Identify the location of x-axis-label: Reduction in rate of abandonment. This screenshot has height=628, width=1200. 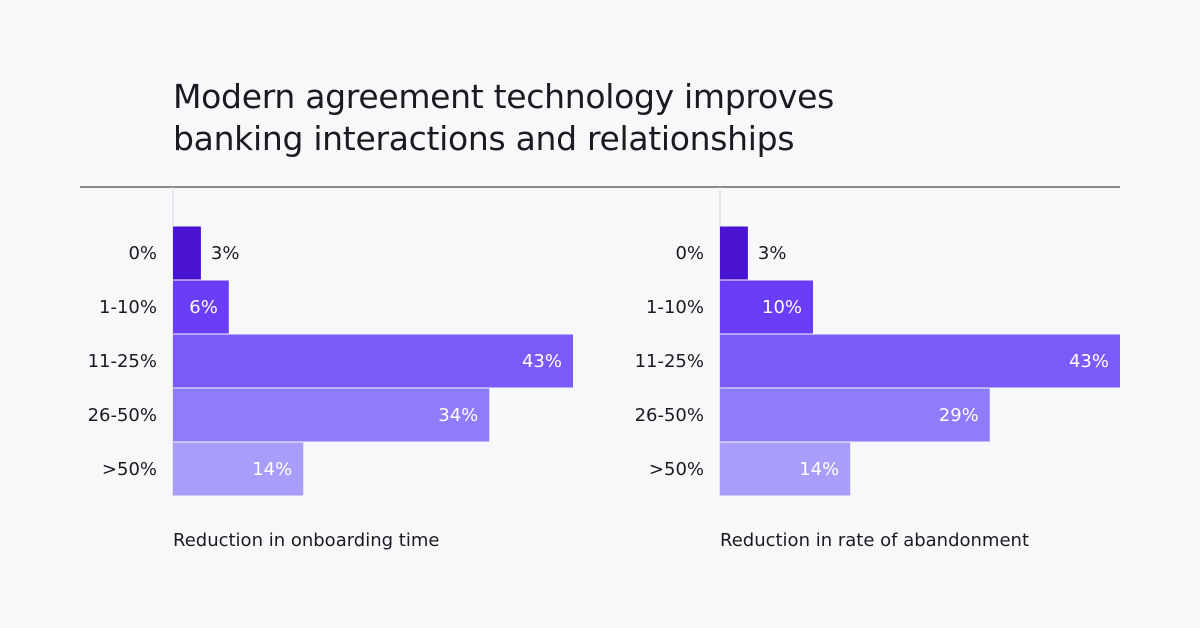
(874, 540).